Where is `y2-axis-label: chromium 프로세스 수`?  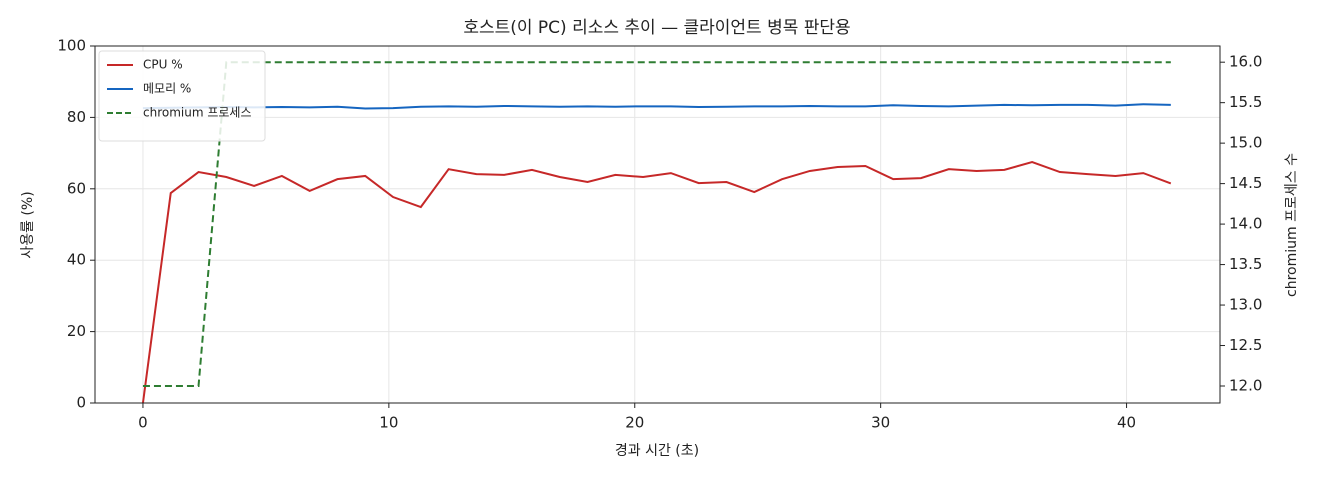 y2-axis-label: chromium 프로세스 수 is located at coordinates (1292, 225).